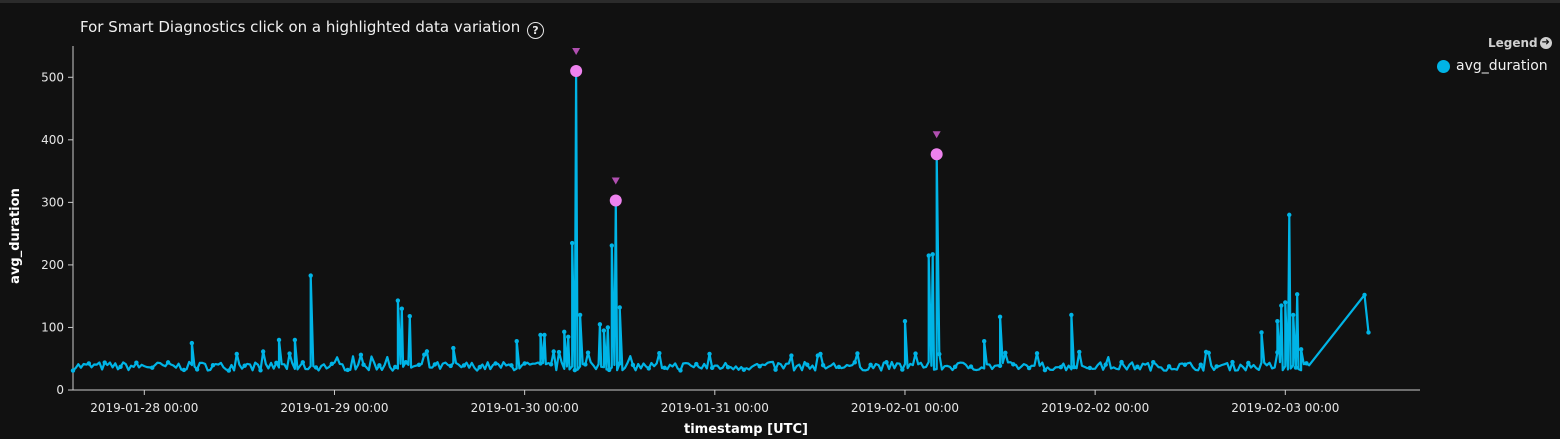 The image size is (1560, 439). Describe the element at coordinates (905, 408) in the screenshot. I see `x-tick-label: 2019-02-01 00:00` at that location.